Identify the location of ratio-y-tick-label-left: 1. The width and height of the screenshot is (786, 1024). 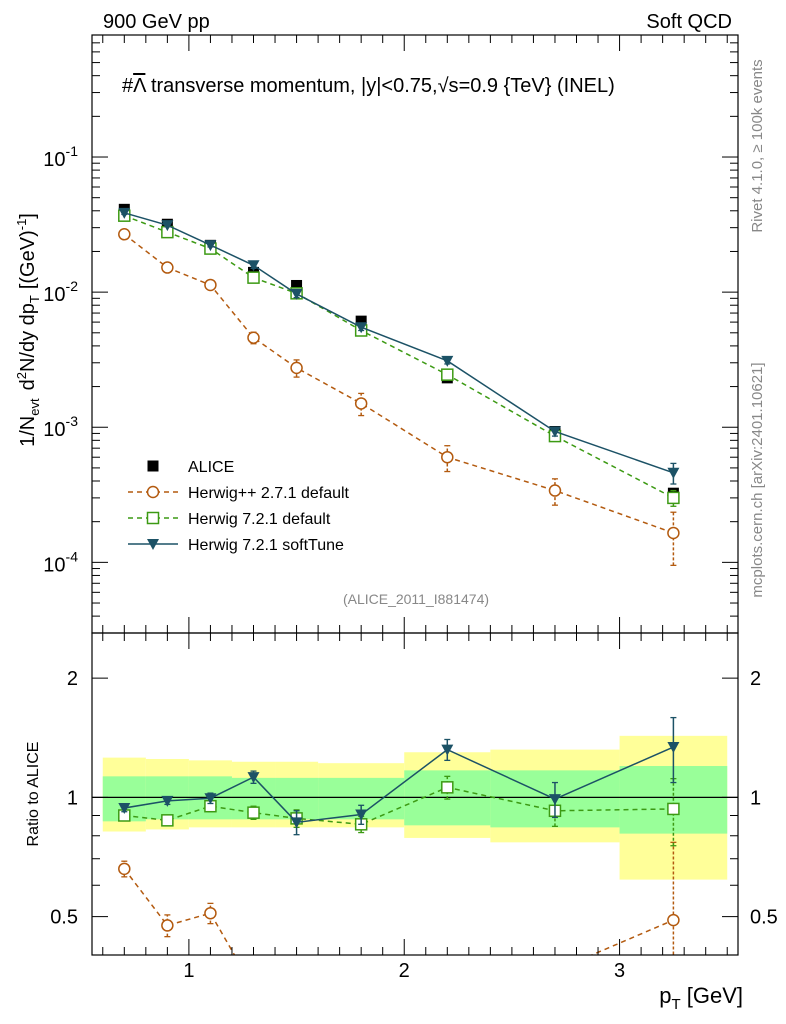
(72, 798).